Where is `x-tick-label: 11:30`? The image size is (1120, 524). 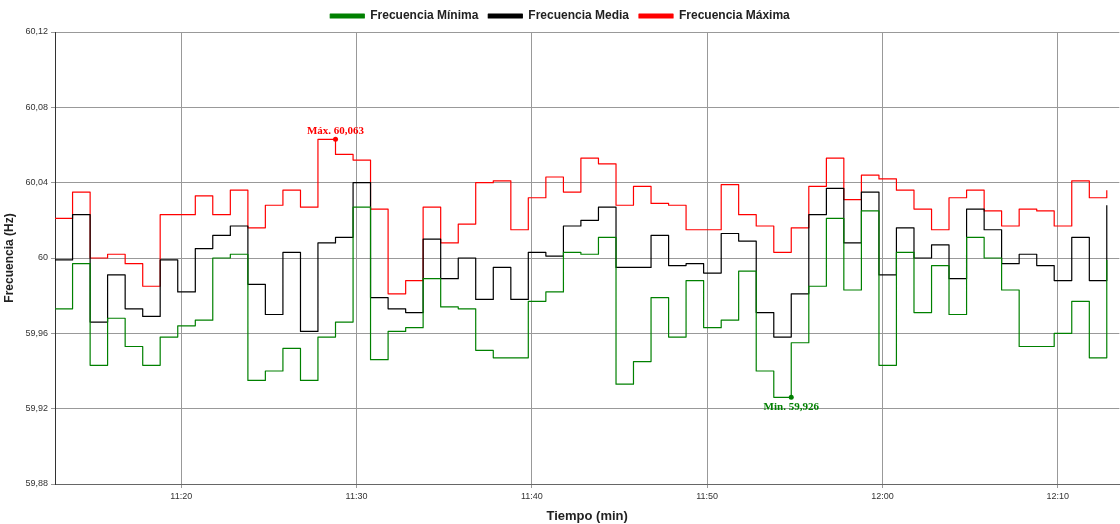 x-tick-label: 11:30 is located at coordinates (356, 495).